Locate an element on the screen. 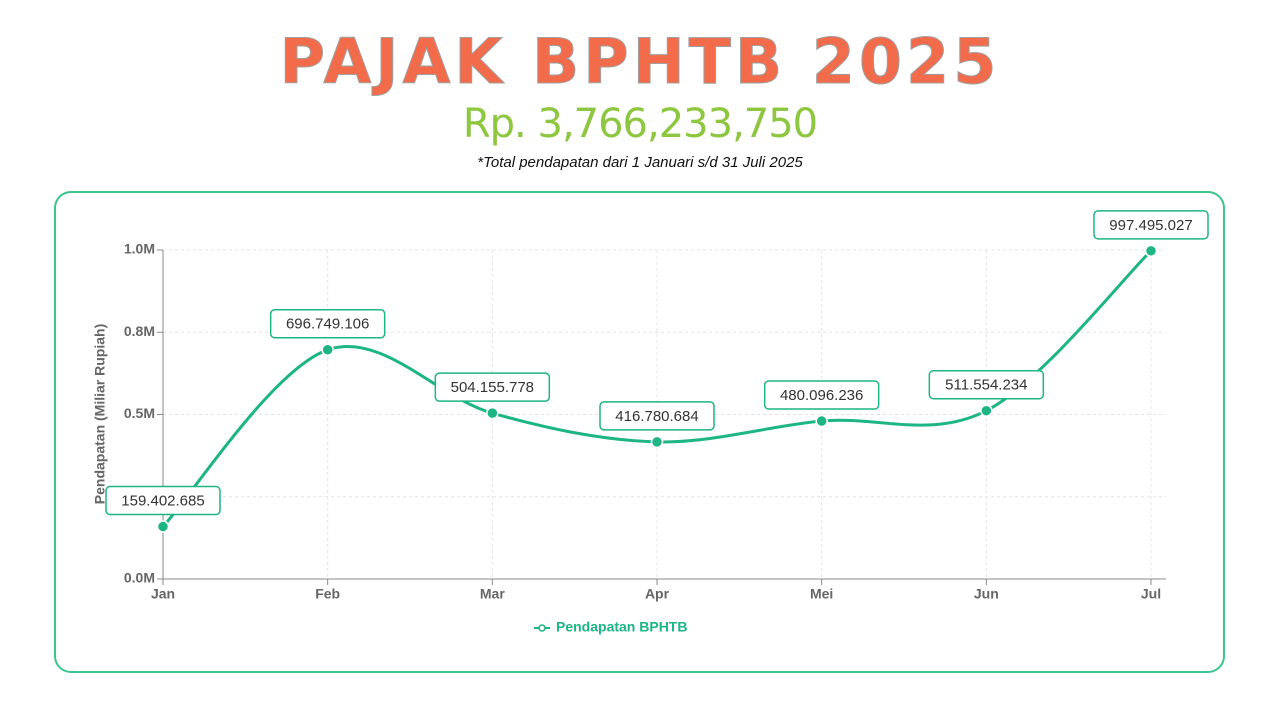 This screenshot has width=1280, height=724. data-label: 696.749.106 is located at coordinates (327, 324).